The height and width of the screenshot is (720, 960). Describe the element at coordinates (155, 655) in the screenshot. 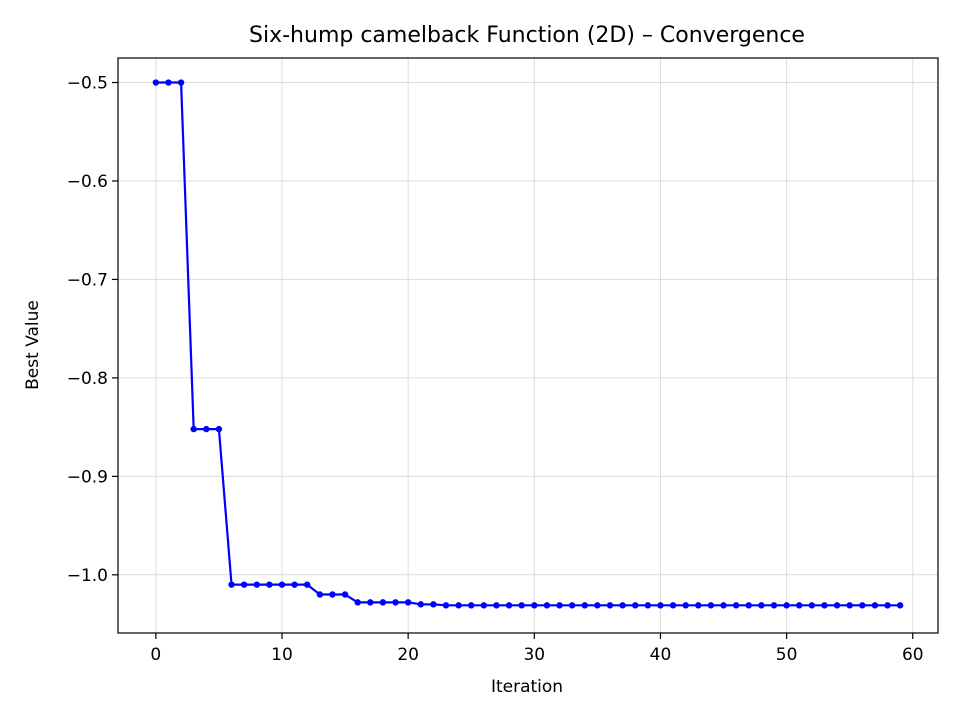

I see `x-tick-label: 0` at that location.